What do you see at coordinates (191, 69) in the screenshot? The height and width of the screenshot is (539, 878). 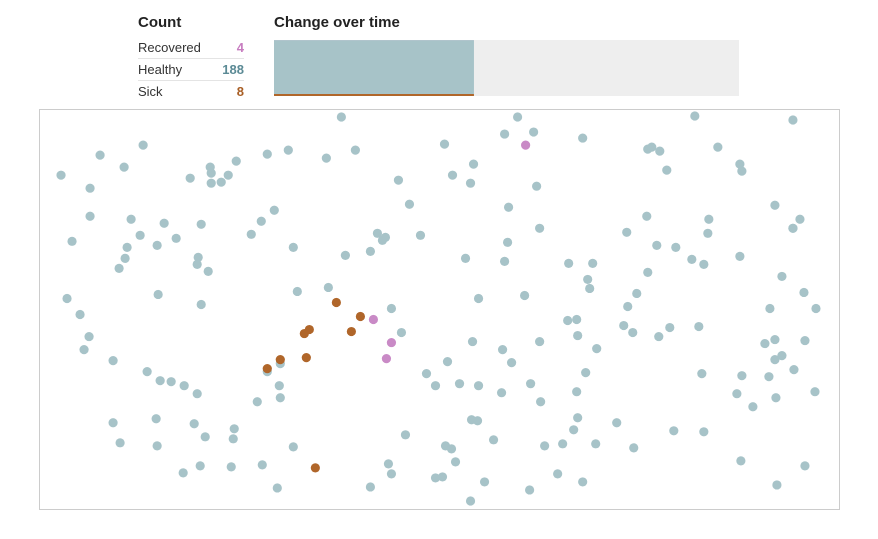 I see `count-row-healthy: Healthy 188` at bounding box center [191, 69].